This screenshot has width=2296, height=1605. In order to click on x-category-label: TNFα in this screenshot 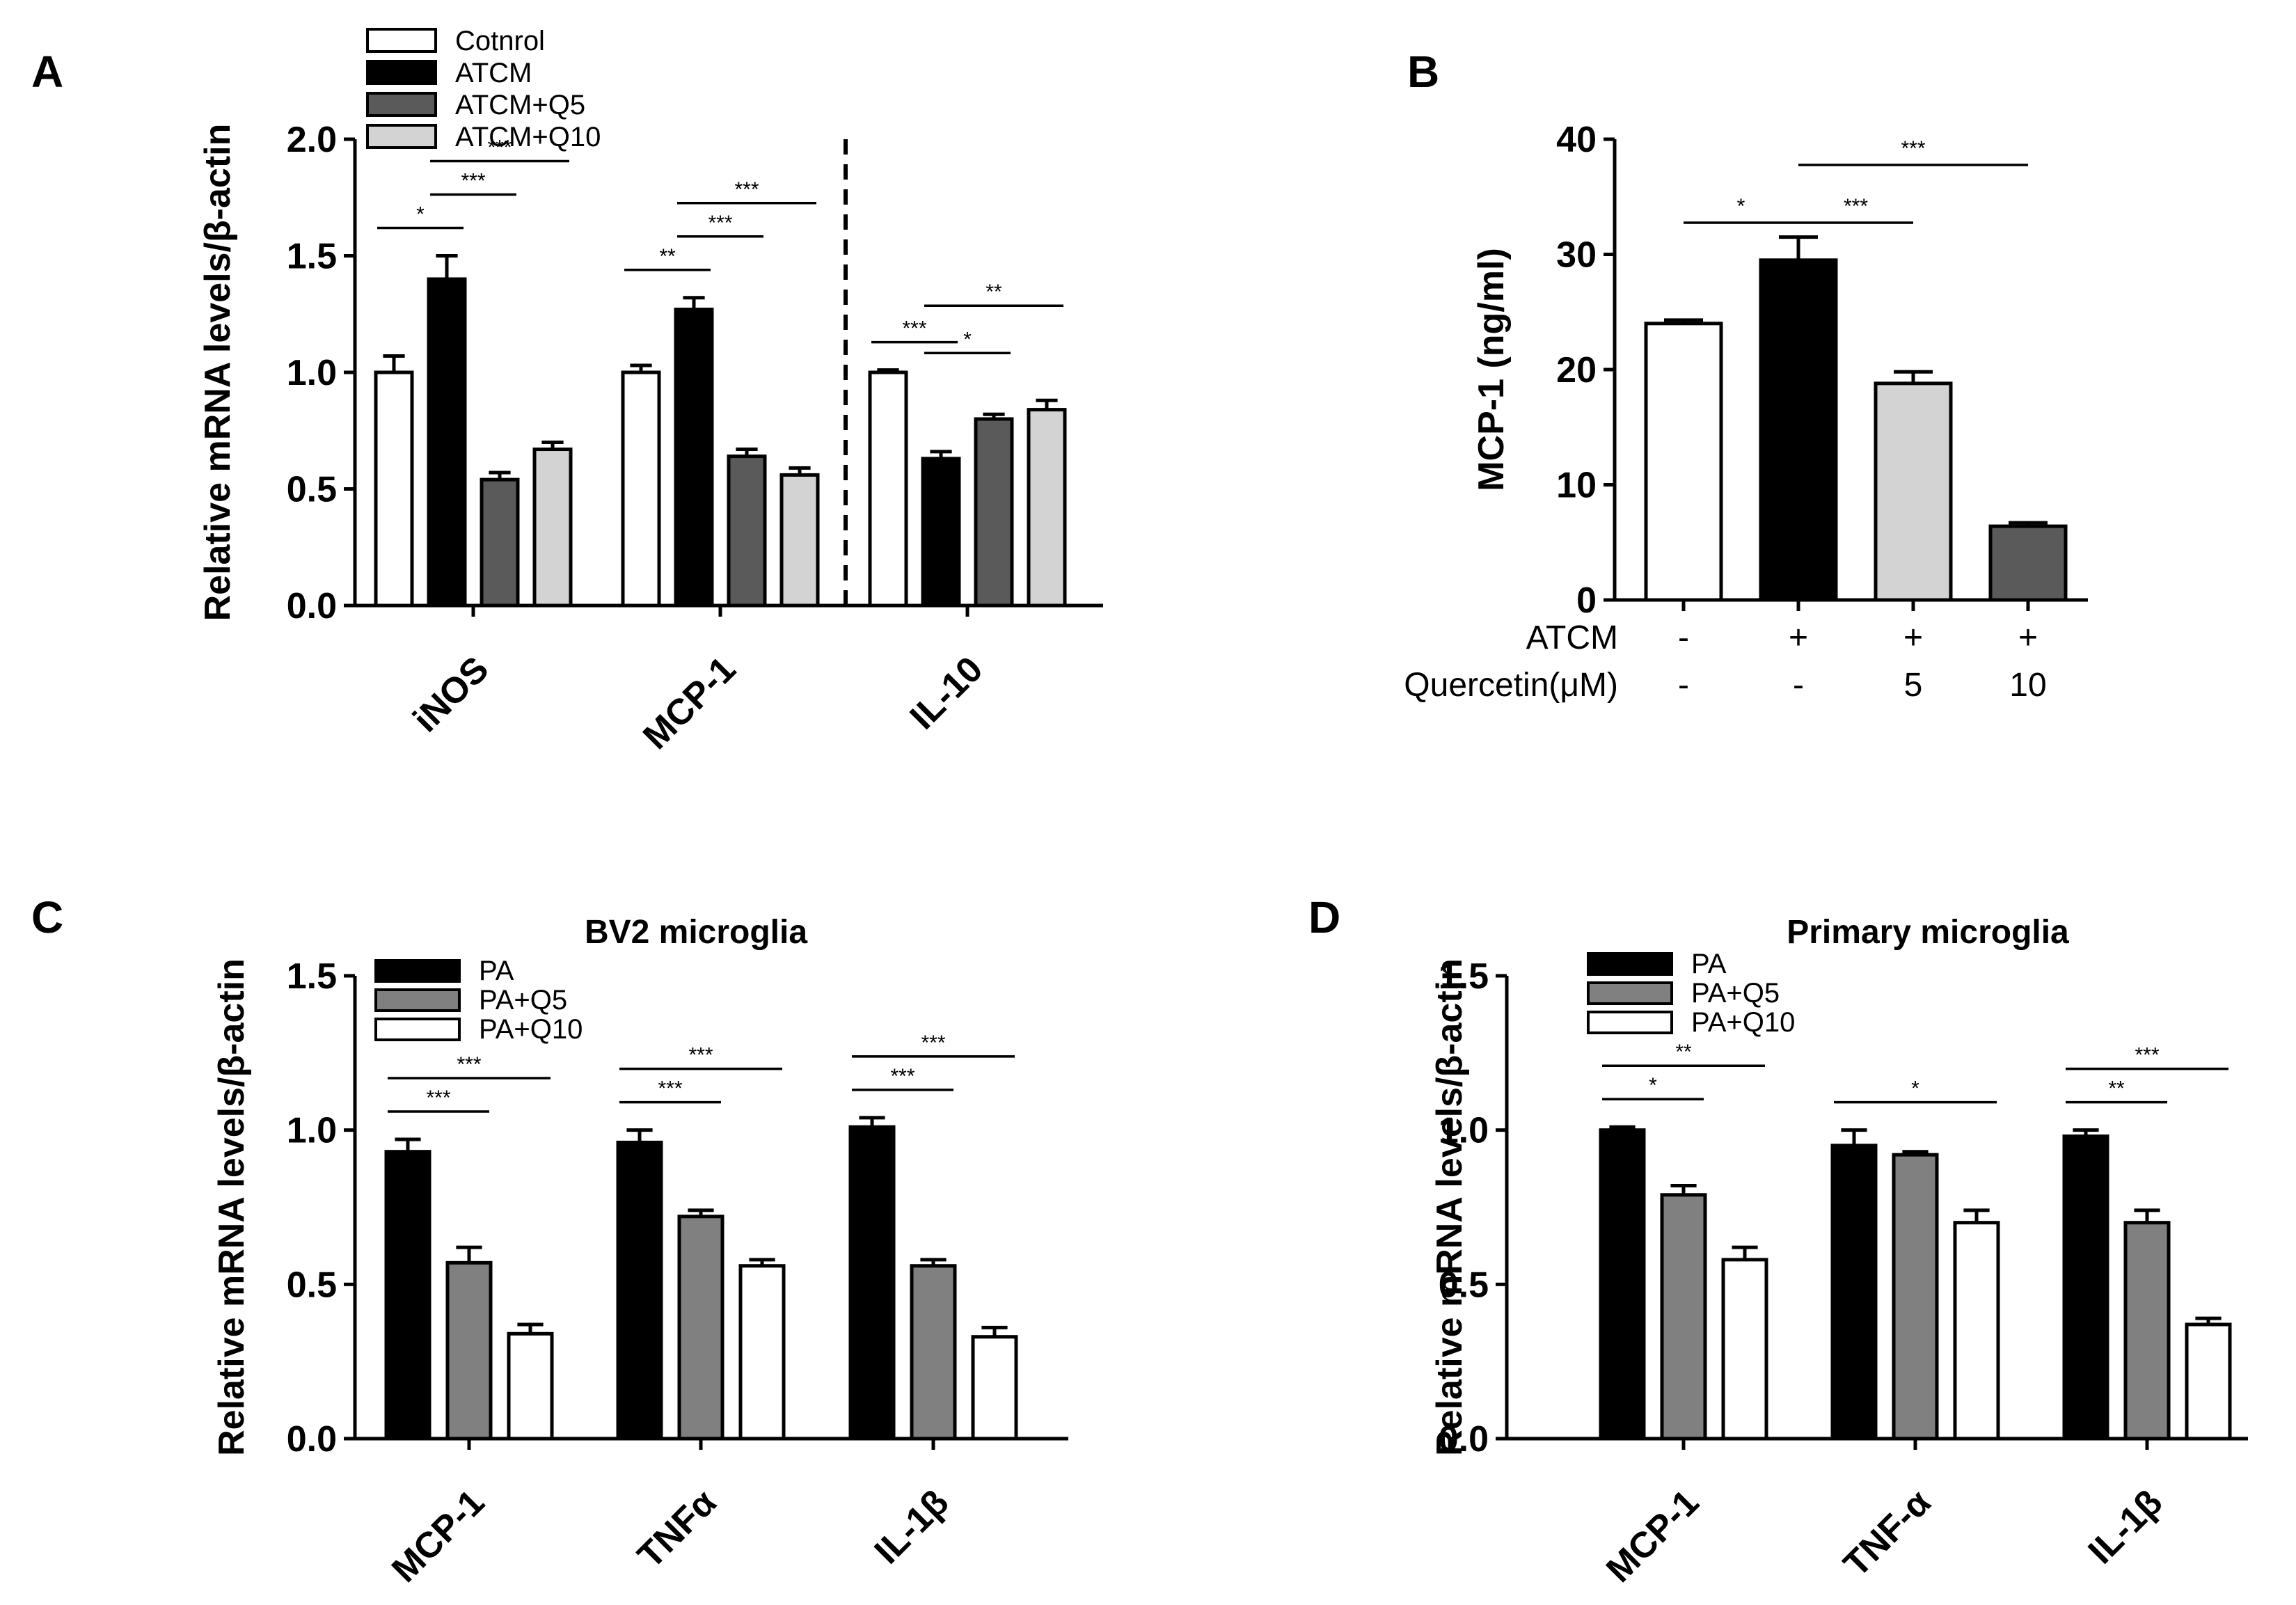, I will do `click(677, 1529)`.